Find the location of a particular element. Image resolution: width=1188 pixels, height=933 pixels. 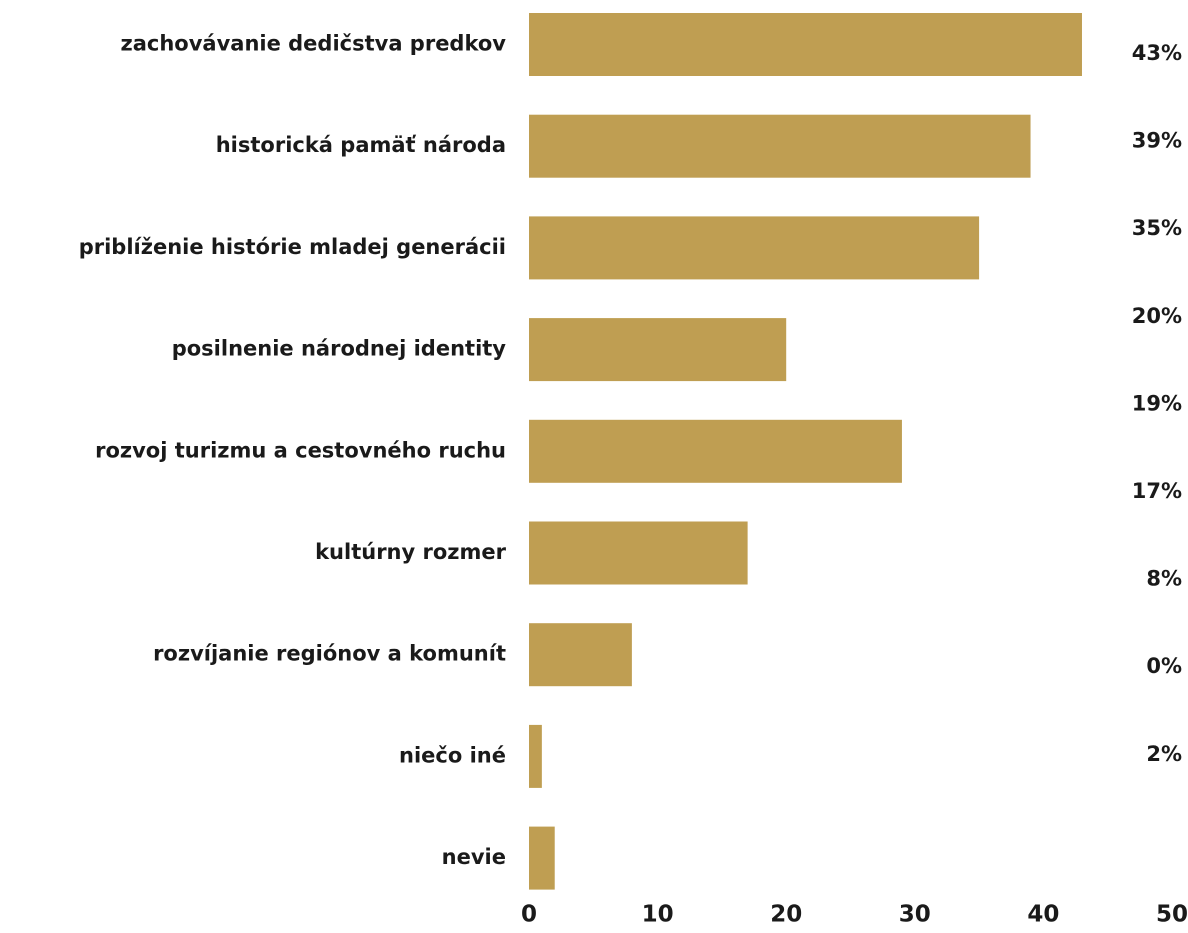

bar-rozvoj-turizmu-a-cestovneho-ruchu is located at coordinates (715, 451).